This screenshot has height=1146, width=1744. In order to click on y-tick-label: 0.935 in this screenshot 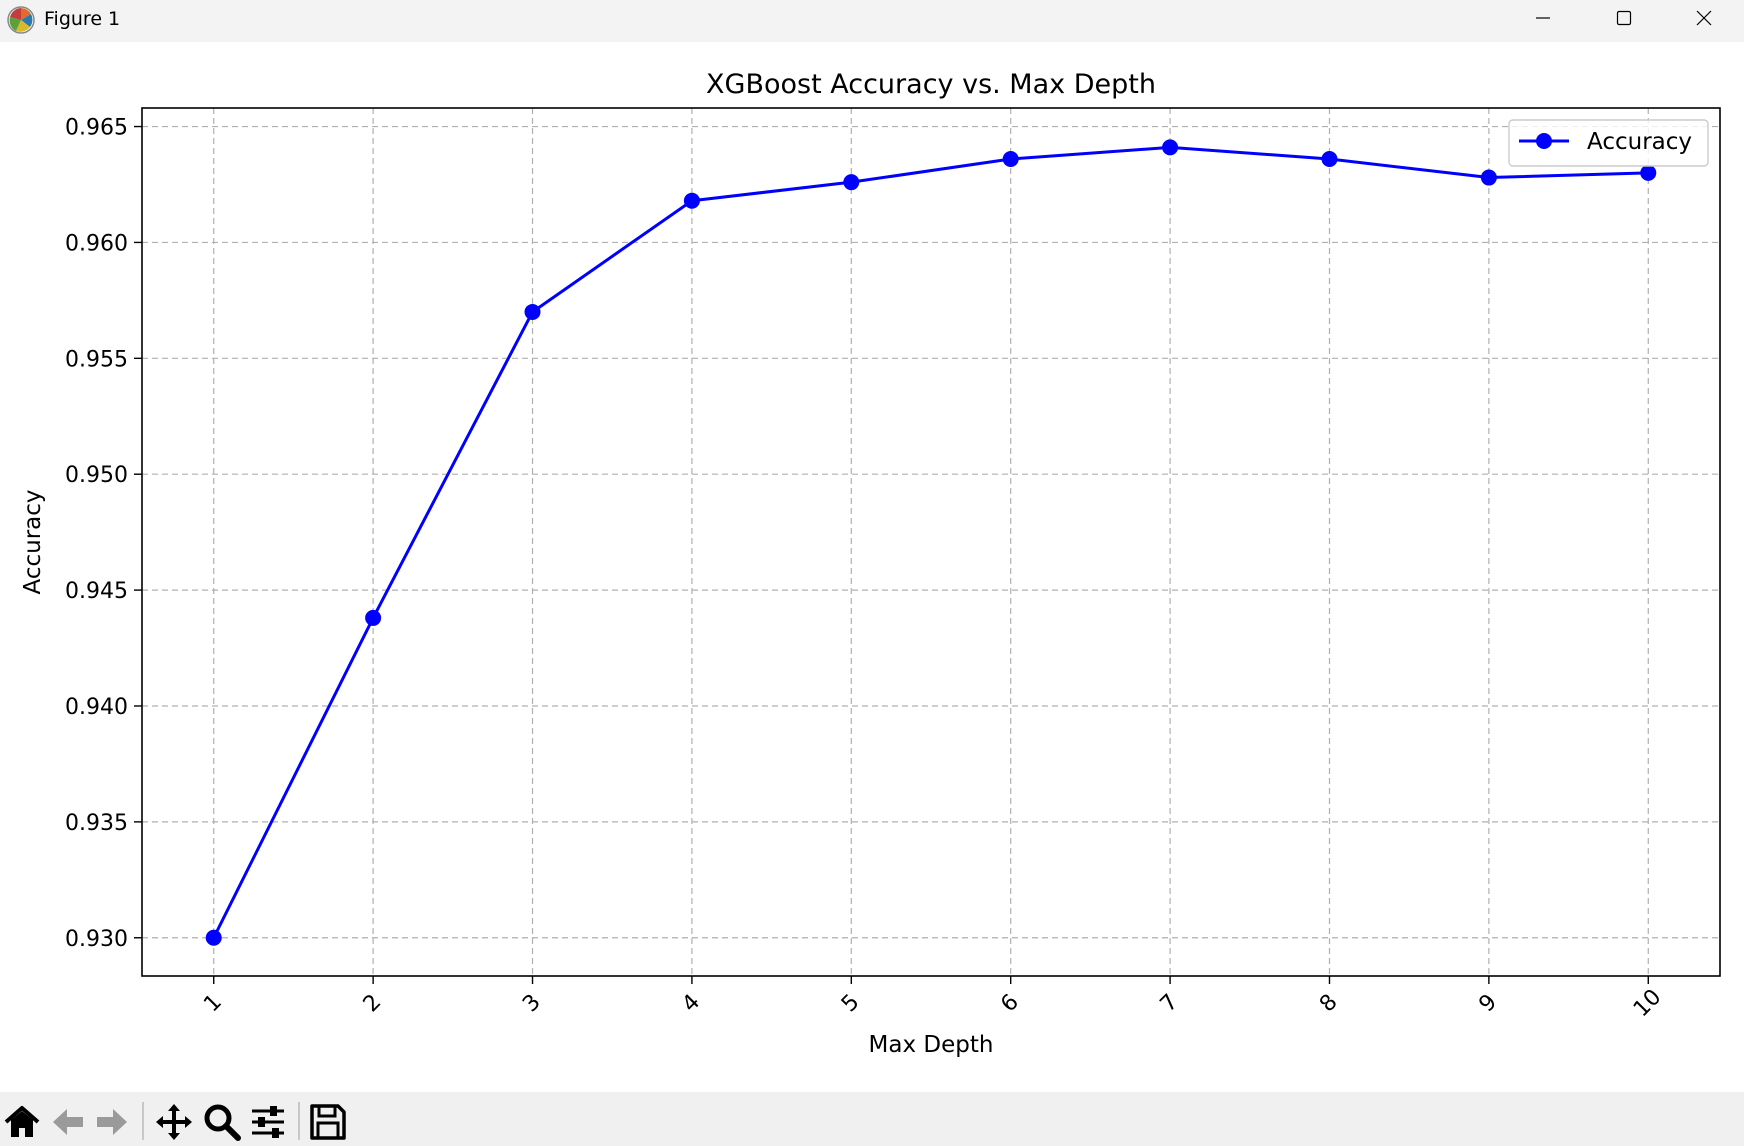, I will do `click(96, 823)`.